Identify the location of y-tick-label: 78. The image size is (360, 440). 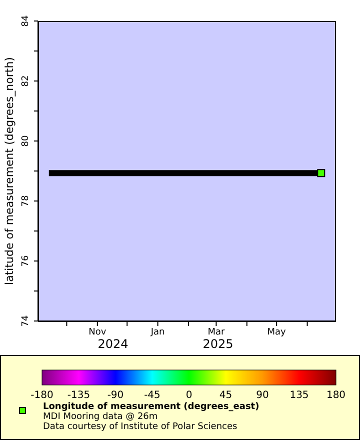
(26, 201).